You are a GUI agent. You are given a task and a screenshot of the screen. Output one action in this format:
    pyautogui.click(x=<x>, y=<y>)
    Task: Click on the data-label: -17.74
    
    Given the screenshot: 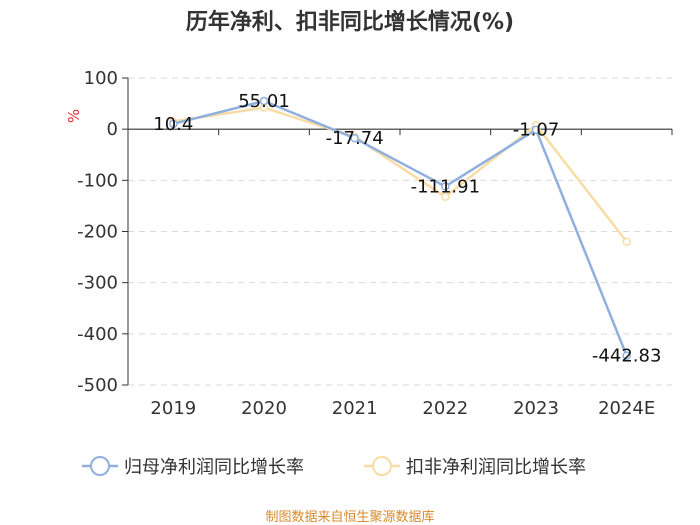 What is the action you would take?
    pyautogui.click(x=355, y=138)
    